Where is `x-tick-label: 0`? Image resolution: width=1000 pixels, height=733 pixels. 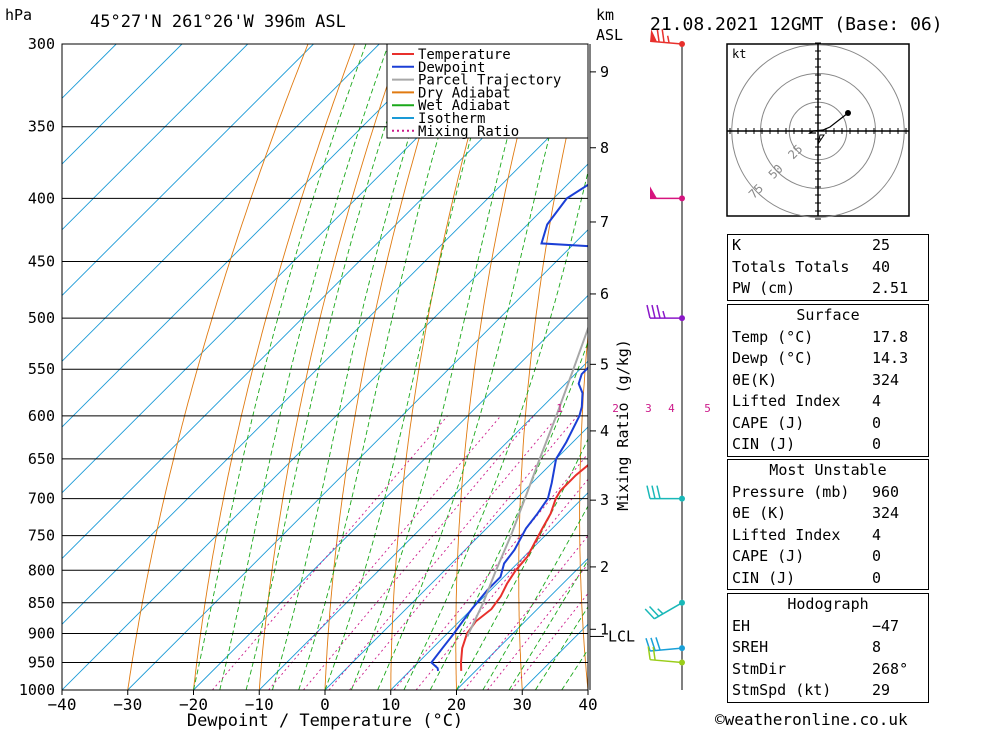 x-tick-label: 0 is located at coordinates (325, 704).